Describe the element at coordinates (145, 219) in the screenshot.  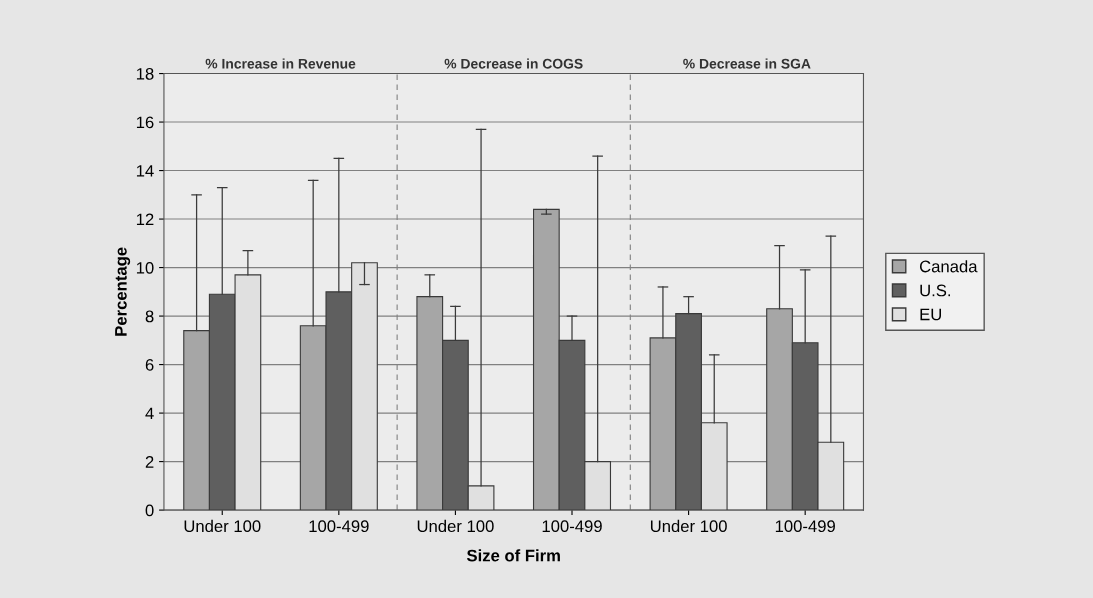
I see `y-tick-label: 12` at that location.